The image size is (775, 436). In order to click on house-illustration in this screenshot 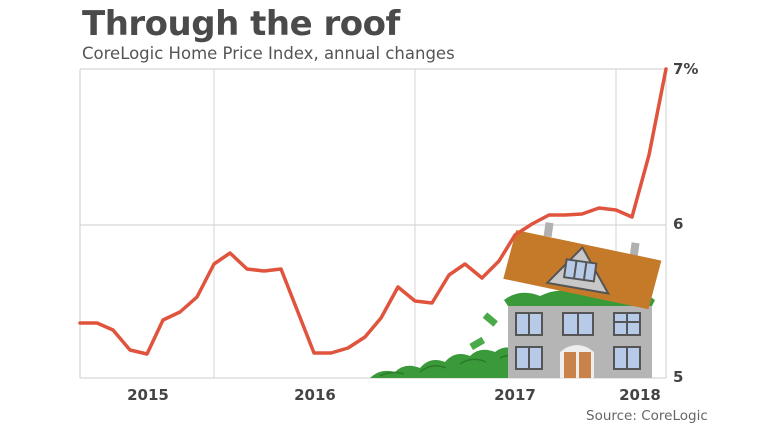, I will do `click(582, 300)`.